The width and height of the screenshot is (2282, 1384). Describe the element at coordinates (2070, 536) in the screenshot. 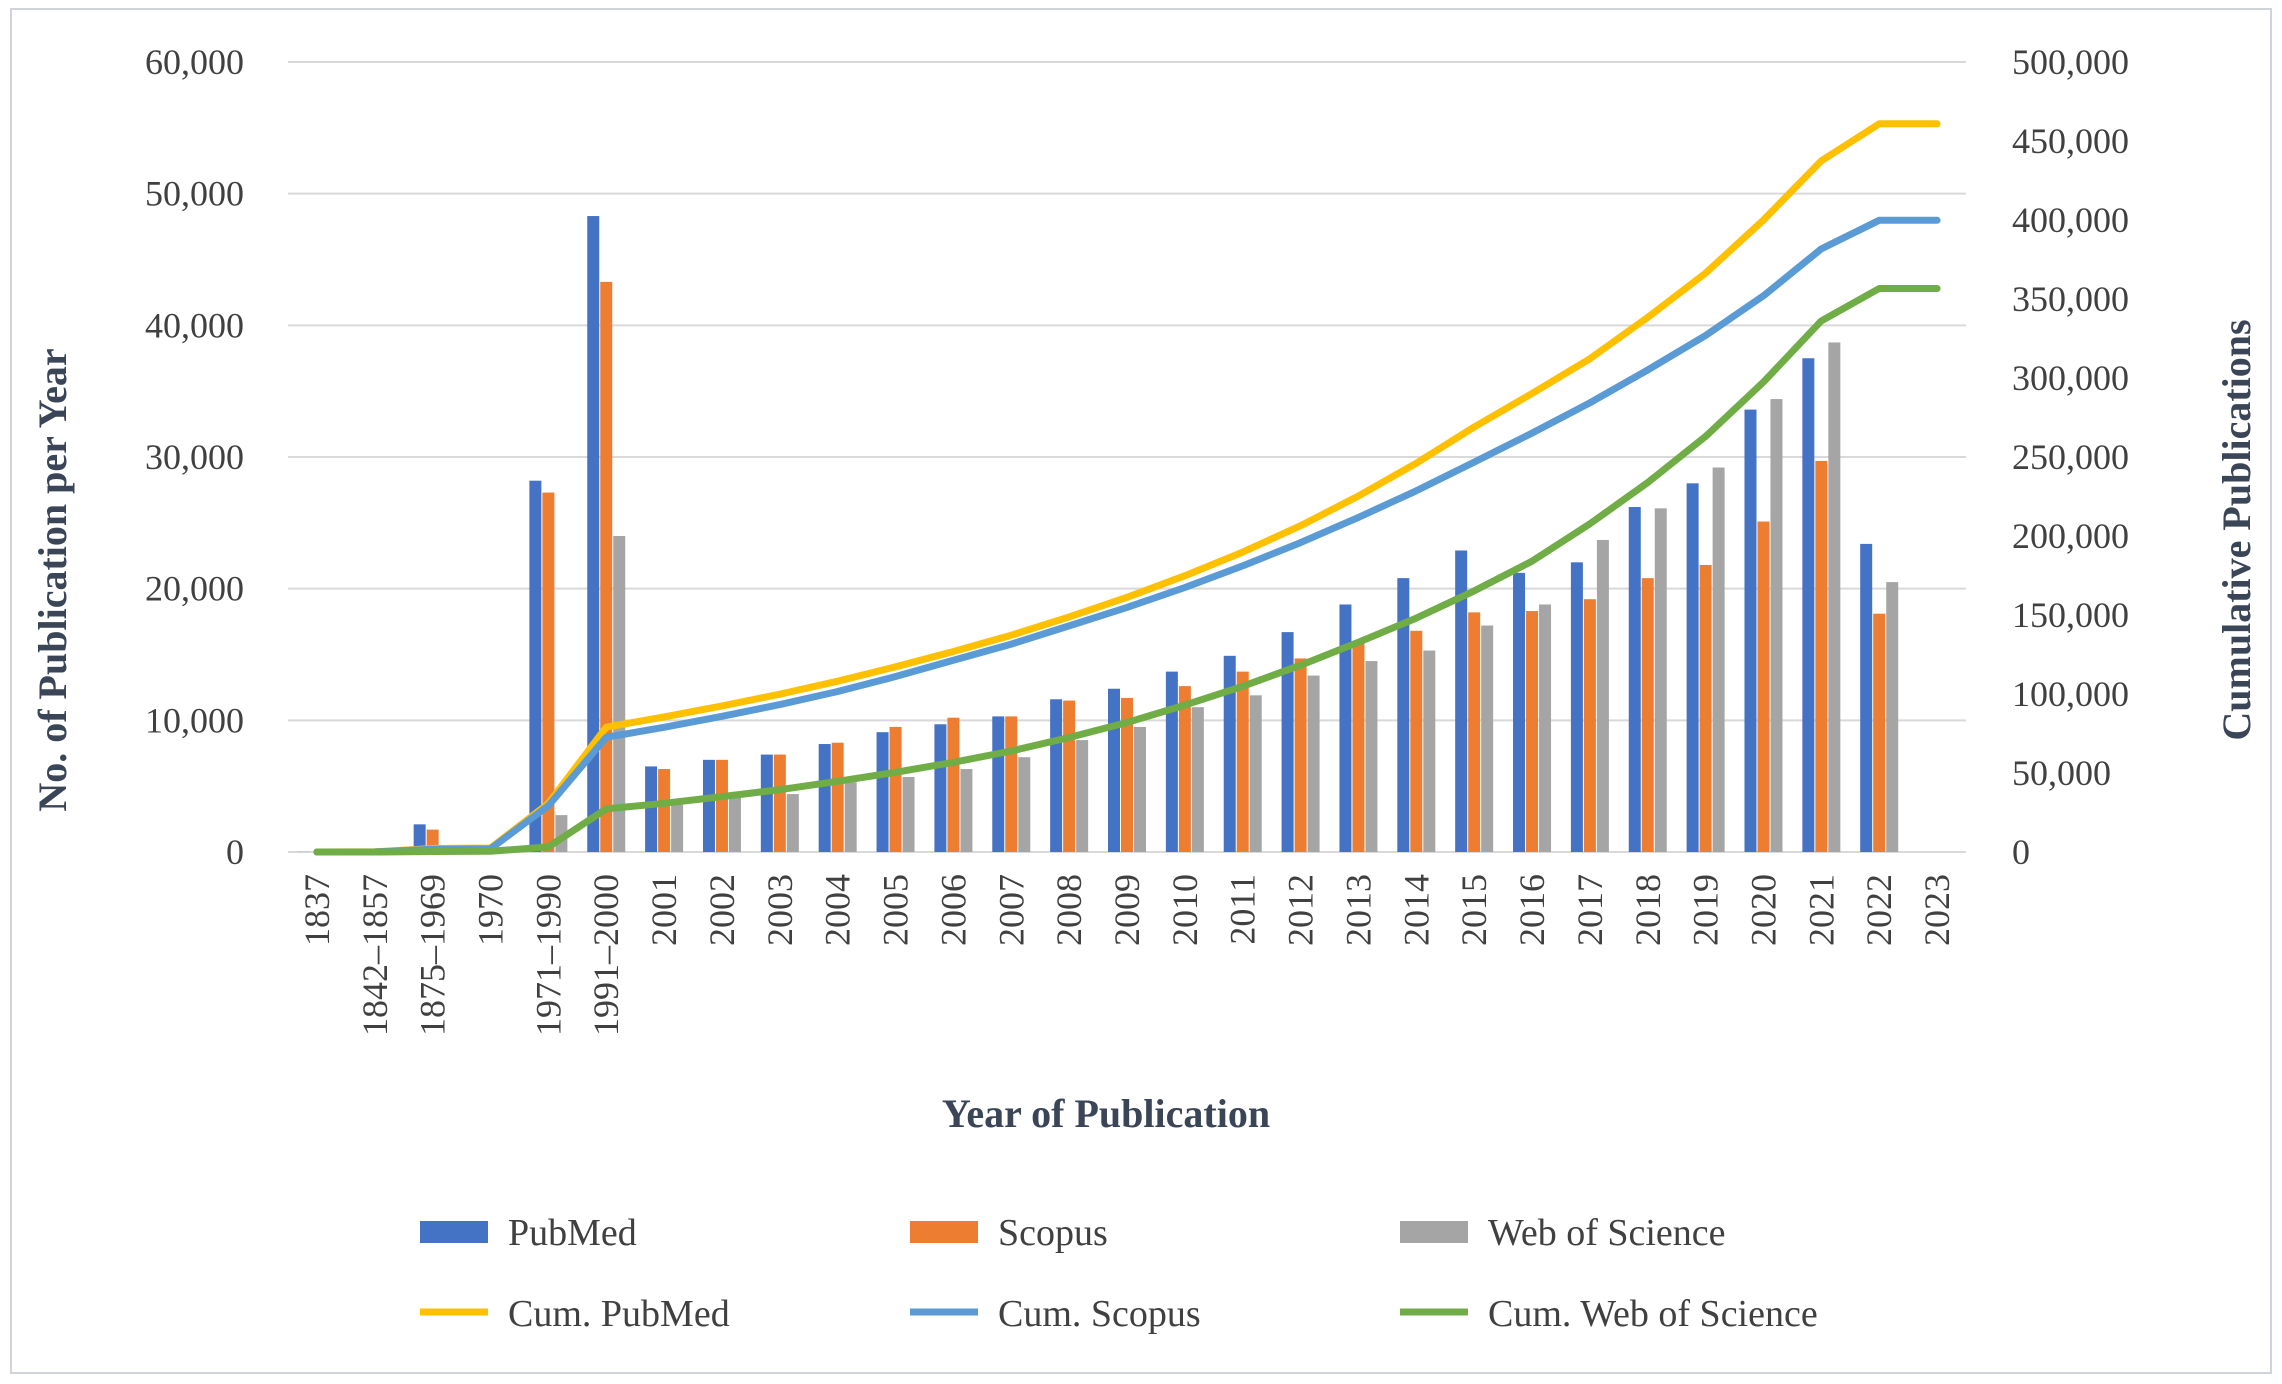

I see `y2-tick-label: 200,000` at that location.